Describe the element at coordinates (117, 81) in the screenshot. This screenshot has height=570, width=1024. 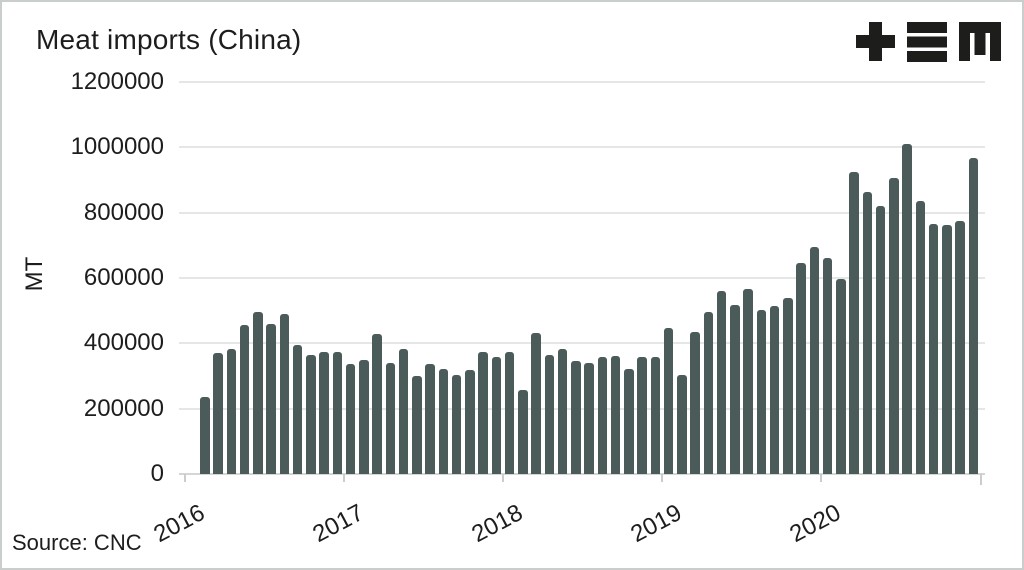
I see `y-tick-label: 1200000` at that location.